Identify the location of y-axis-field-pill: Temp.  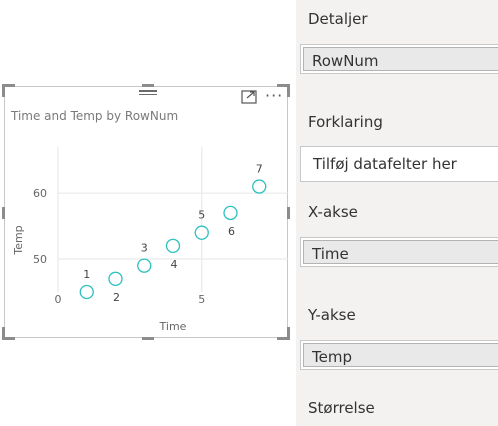
(400, 355).